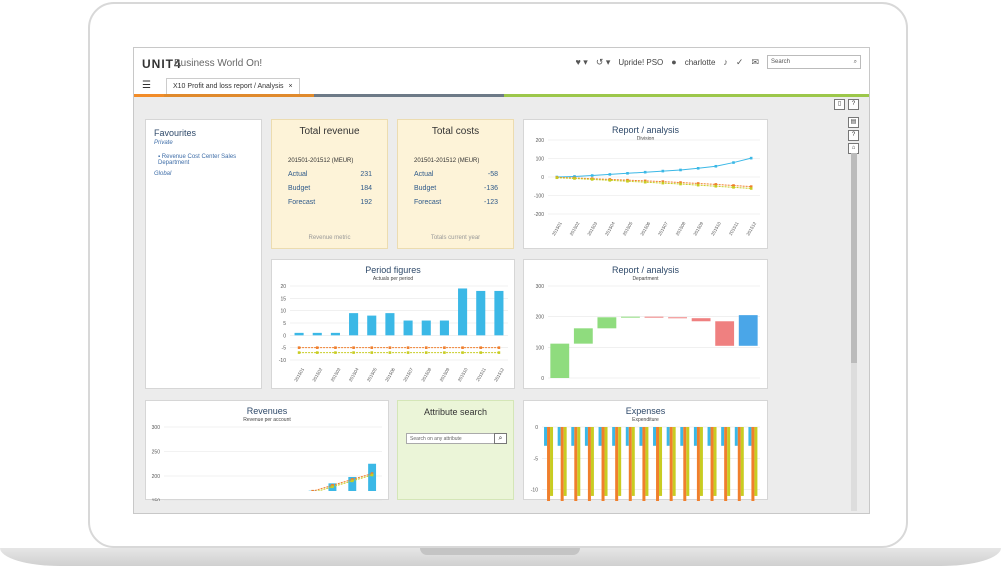 This screenshot has height=572, width=1001. What do you see at coordinates (603, 61) in the screenshot?
I see `history-icon: ↺ ▾` at bounding box center [603, 61].